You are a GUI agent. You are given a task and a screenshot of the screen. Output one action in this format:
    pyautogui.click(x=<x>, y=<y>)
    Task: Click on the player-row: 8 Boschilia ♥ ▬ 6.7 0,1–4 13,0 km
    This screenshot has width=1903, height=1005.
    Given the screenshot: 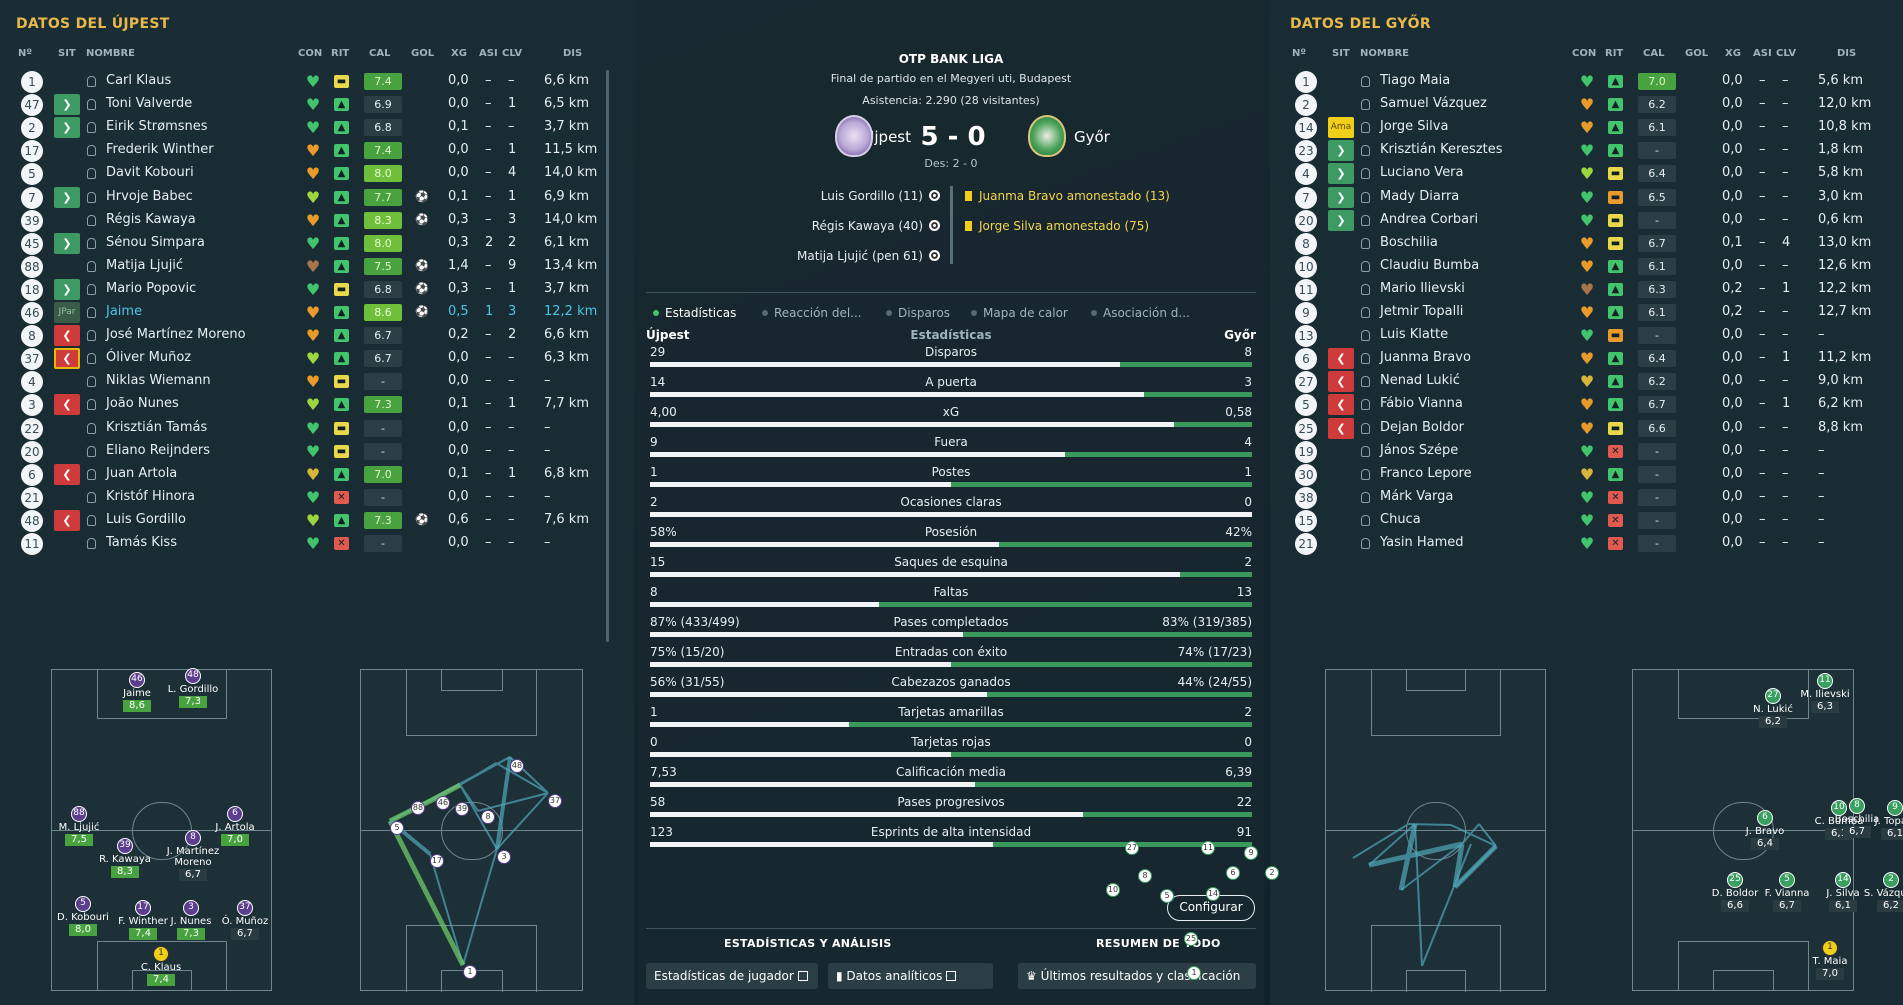 What is the action you would take?
    pyautogui.click(x=1584, y=243)
    